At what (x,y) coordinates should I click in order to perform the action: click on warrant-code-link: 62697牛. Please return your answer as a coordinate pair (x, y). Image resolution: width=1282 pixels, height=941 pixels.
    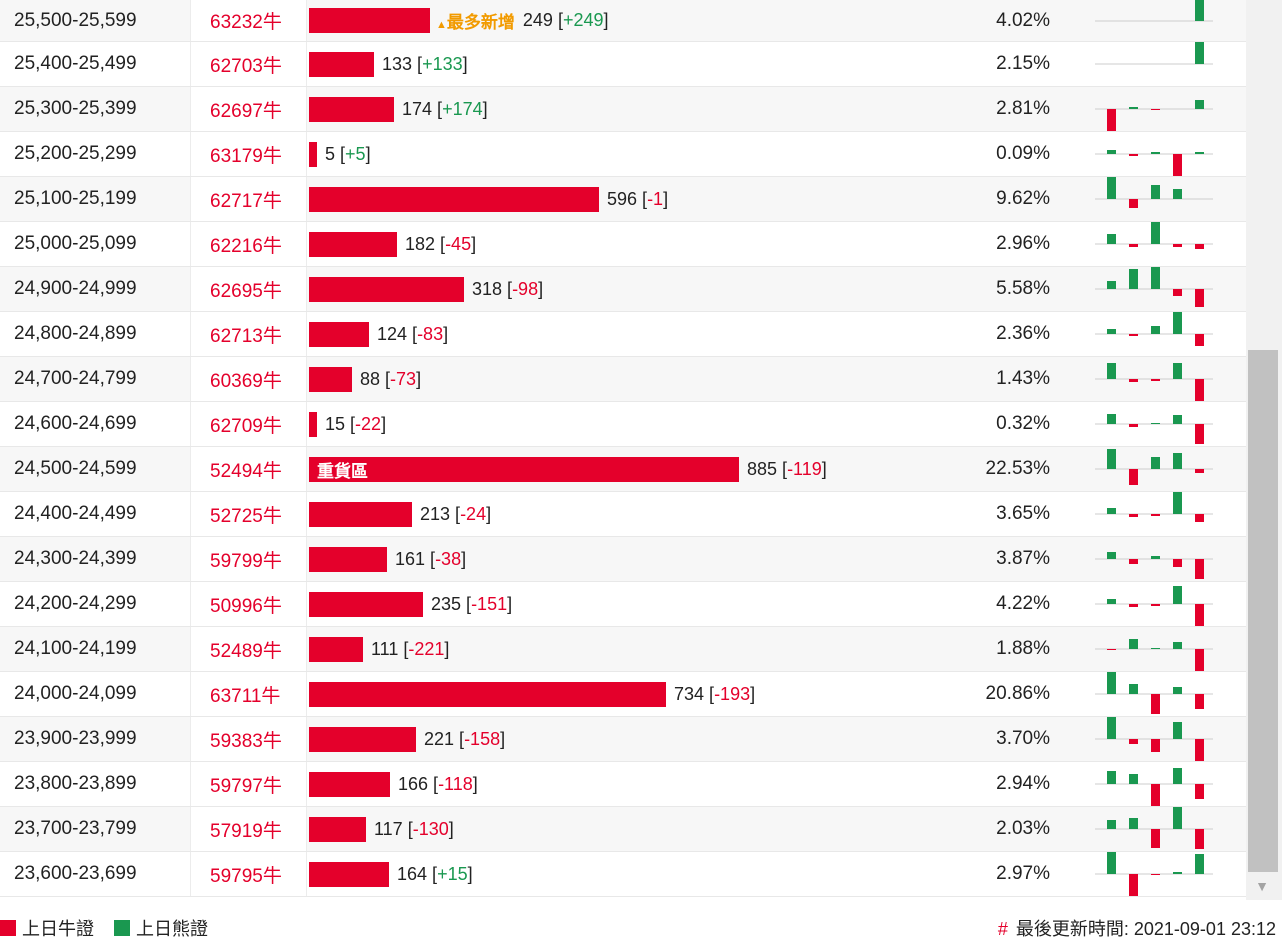
    Looking at the image, I should click on (246, 111).